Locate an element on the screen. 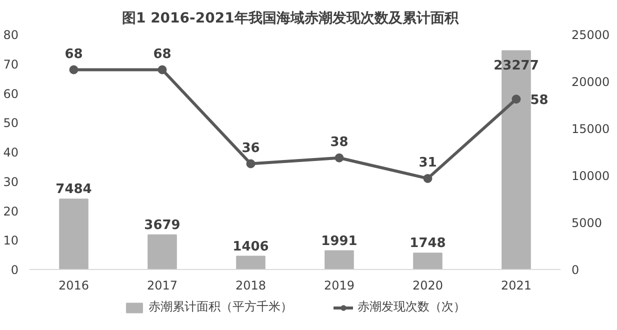  y2-tick-label: 5000 is located at coordinates (587, 223).